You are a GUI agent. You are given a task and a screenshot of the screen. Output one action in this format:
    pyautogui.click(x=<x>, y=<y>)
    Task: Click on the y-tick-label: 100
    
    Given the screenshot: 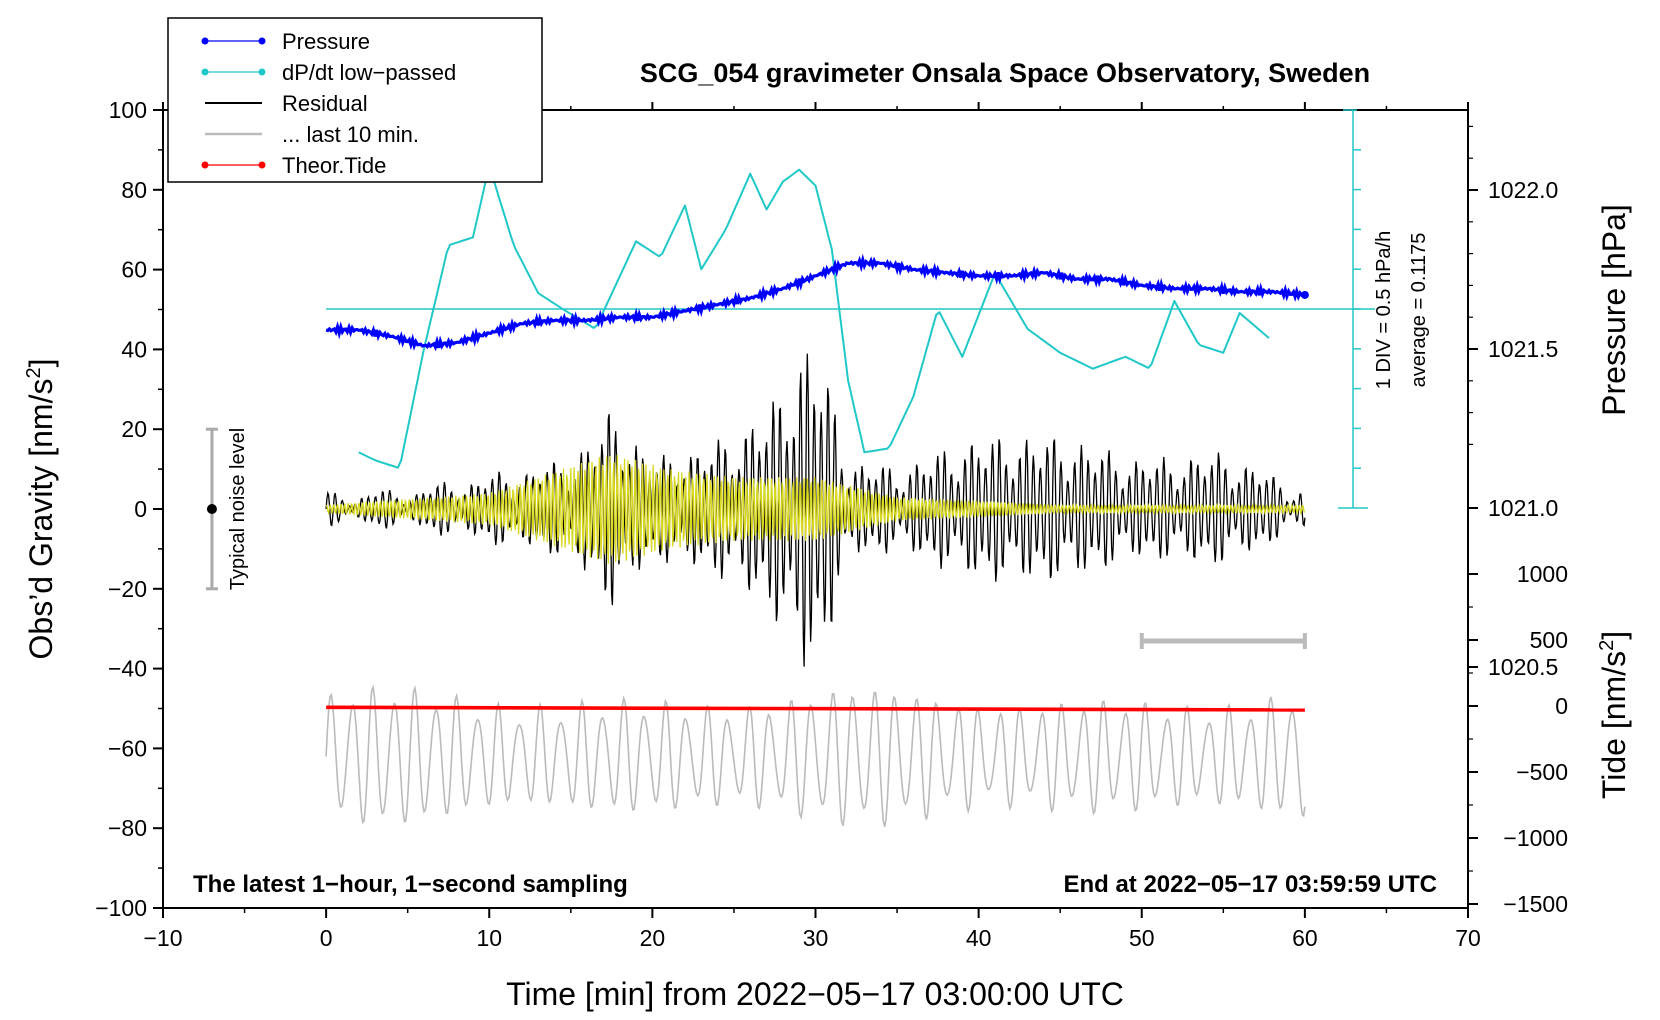 What is the action you would take?
    pyautogui.click(x=128, y=110)
    